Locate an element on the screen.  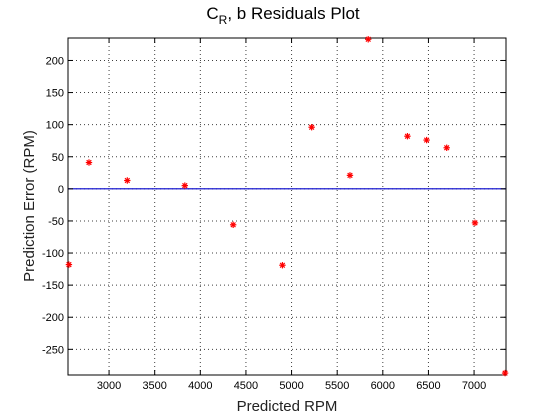
chart-title-main: C is located at coordinates (212, 13).